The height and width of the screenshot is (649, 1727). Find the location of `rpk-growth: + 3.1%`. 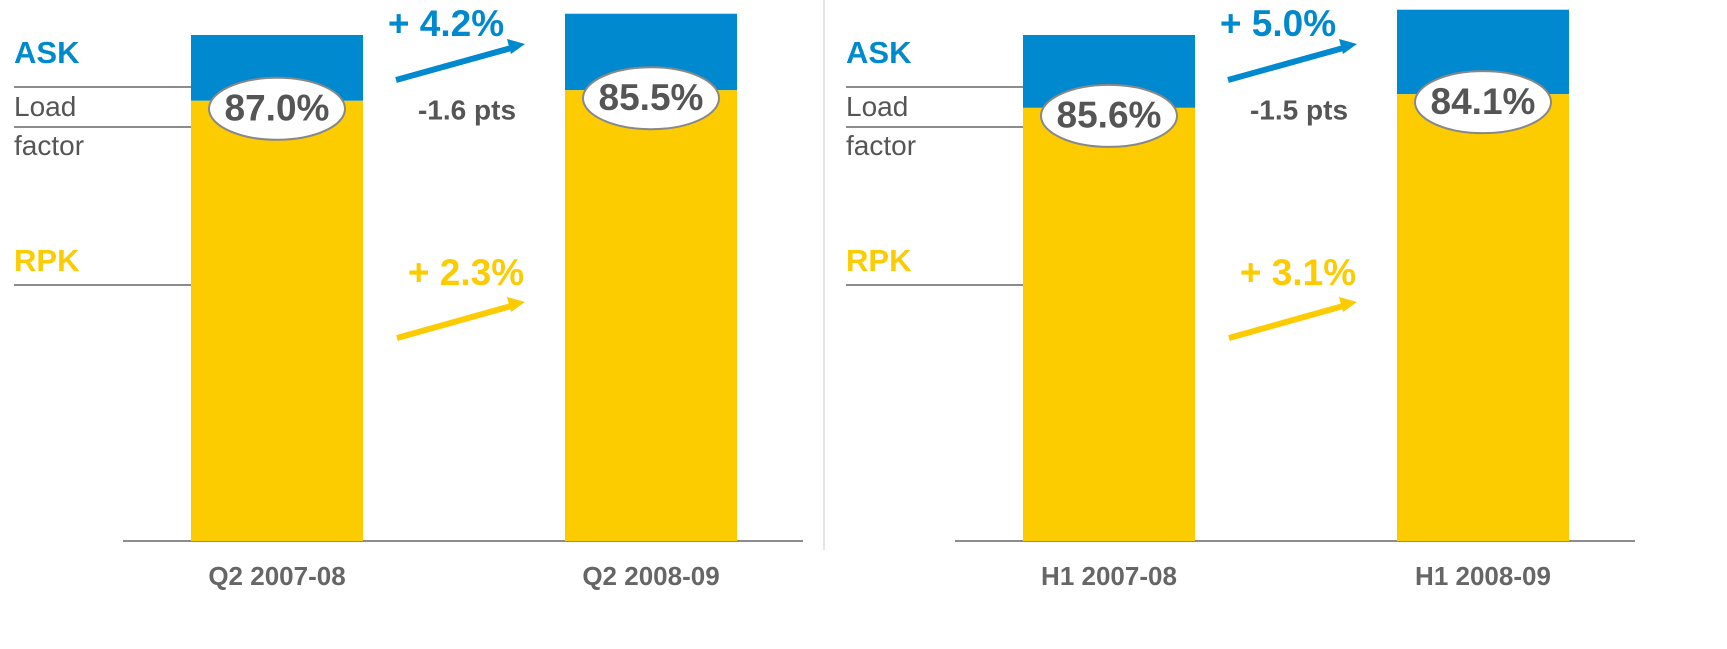

rpk-growth: + 3.1% is located at coordinates (1298, 272).